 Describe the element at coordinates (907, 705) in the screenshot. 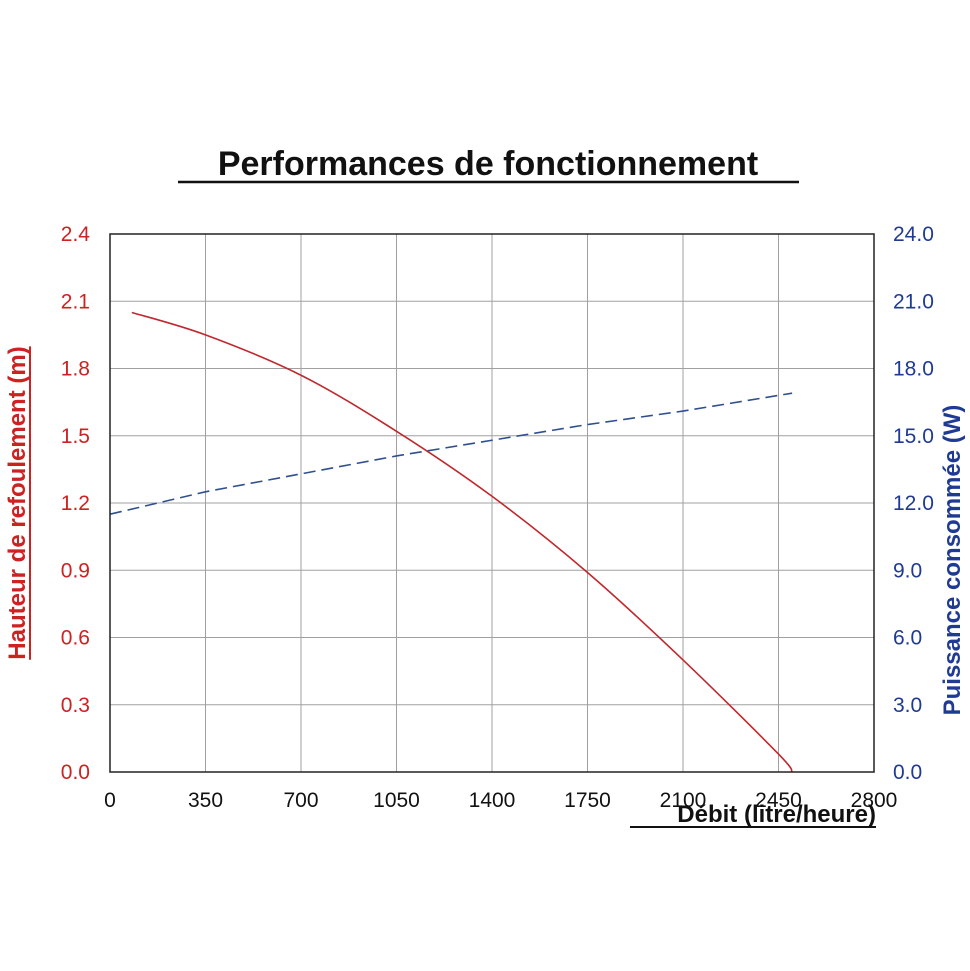

I see `right-y-tick-label: 3.0` at that location.